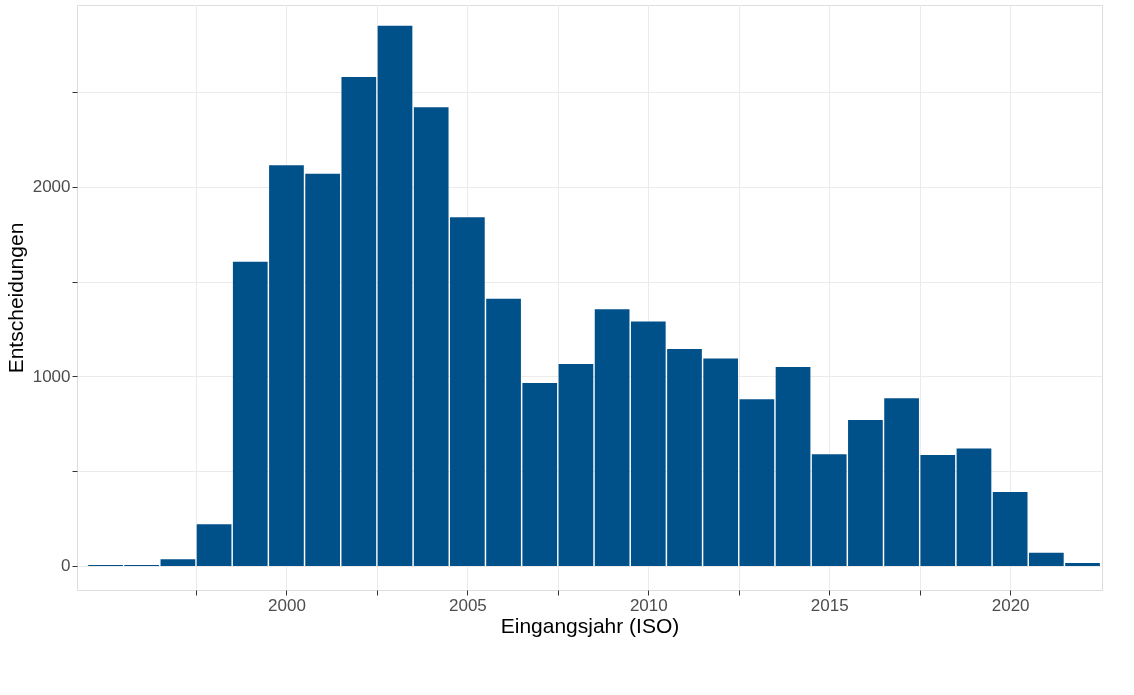 The image size is (1134, 695). Describe the element at coordinates (287, 605) in the screenshot. I see `x-tick-label: 2000` at that location.